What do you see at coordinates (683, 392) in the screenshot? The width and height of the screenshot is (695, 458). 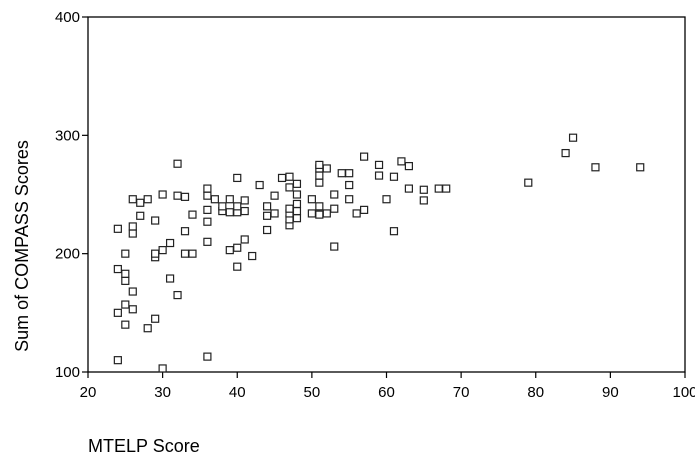 I see `x-tick-label: 100` at bounding box center [683, 392].